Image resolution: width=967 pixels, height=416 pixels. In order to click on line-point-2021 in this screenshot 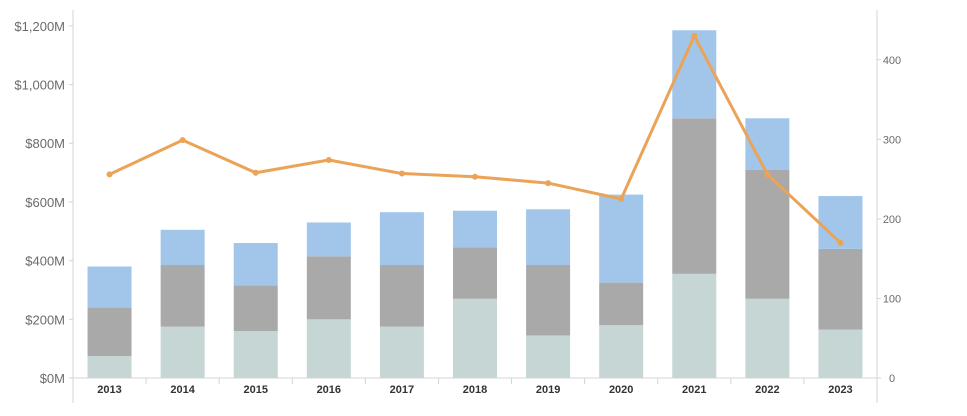, I will do `click(694, 35)`.